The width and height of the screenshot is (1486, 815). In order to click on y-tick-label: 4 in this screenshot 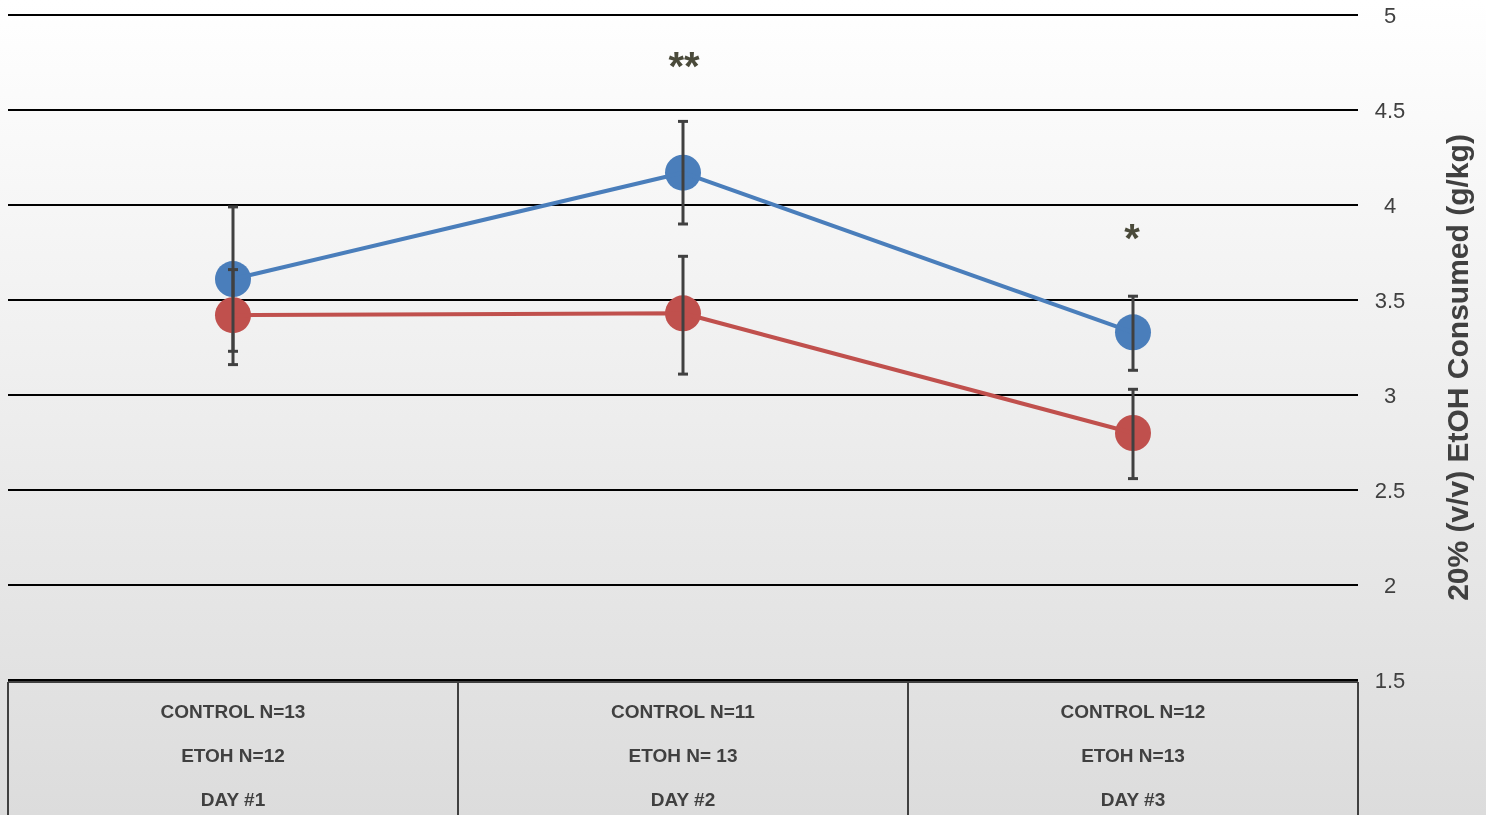, I will do `click(1390, 205)`.